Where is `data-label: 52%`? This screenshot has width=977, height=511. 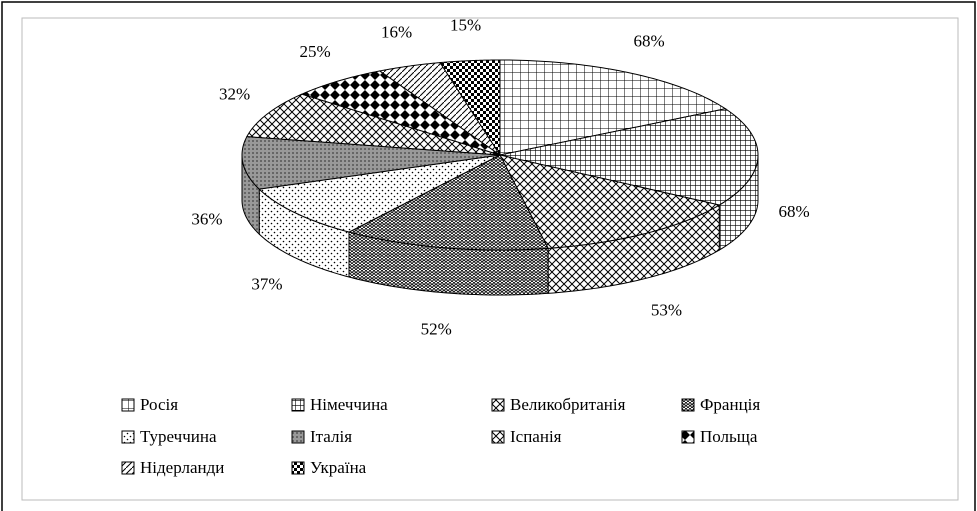 data-label: 52% is located at coordinates (436, 328).